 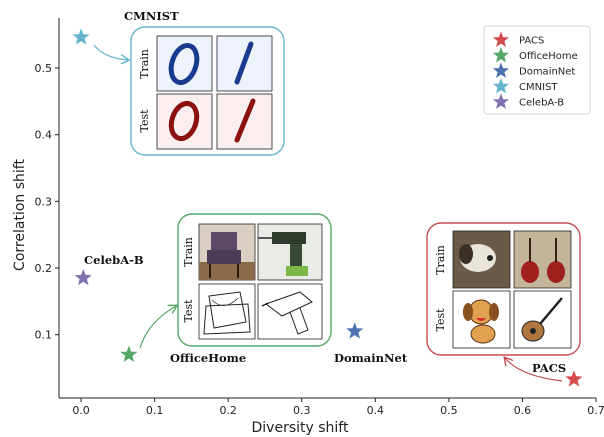 What do you see at coordinates (44, 135) in the screenshot?
I see `y-tick-label: 0.4` at bounding box center [44, 135].